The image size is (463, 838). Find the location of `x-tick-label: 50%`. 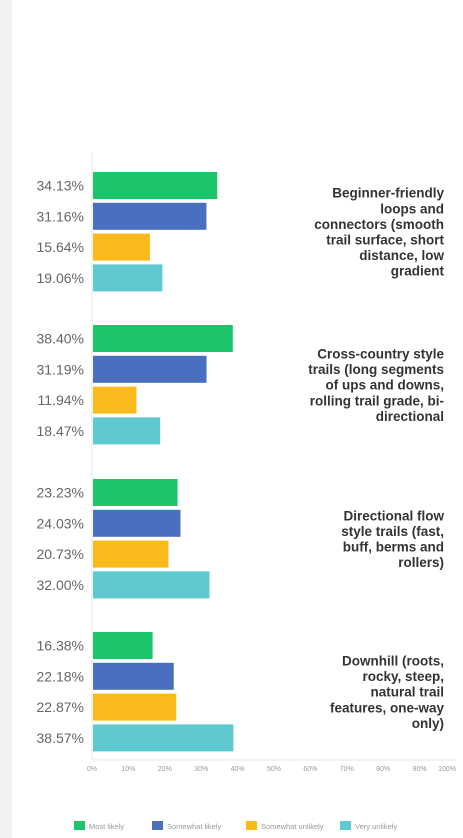

x-tick-label: 50% is located at coordinates (274, 769).